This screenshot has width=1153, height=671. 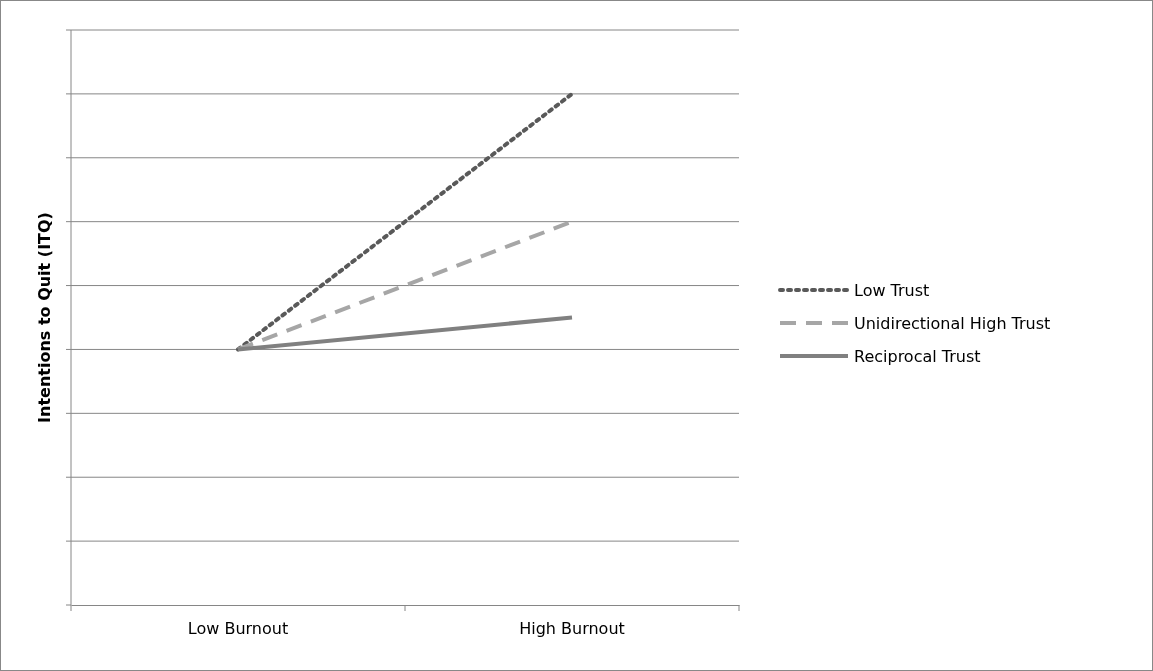 I want to click on legend-label: Unidirectional High Trust, so click(x=952, y=323).